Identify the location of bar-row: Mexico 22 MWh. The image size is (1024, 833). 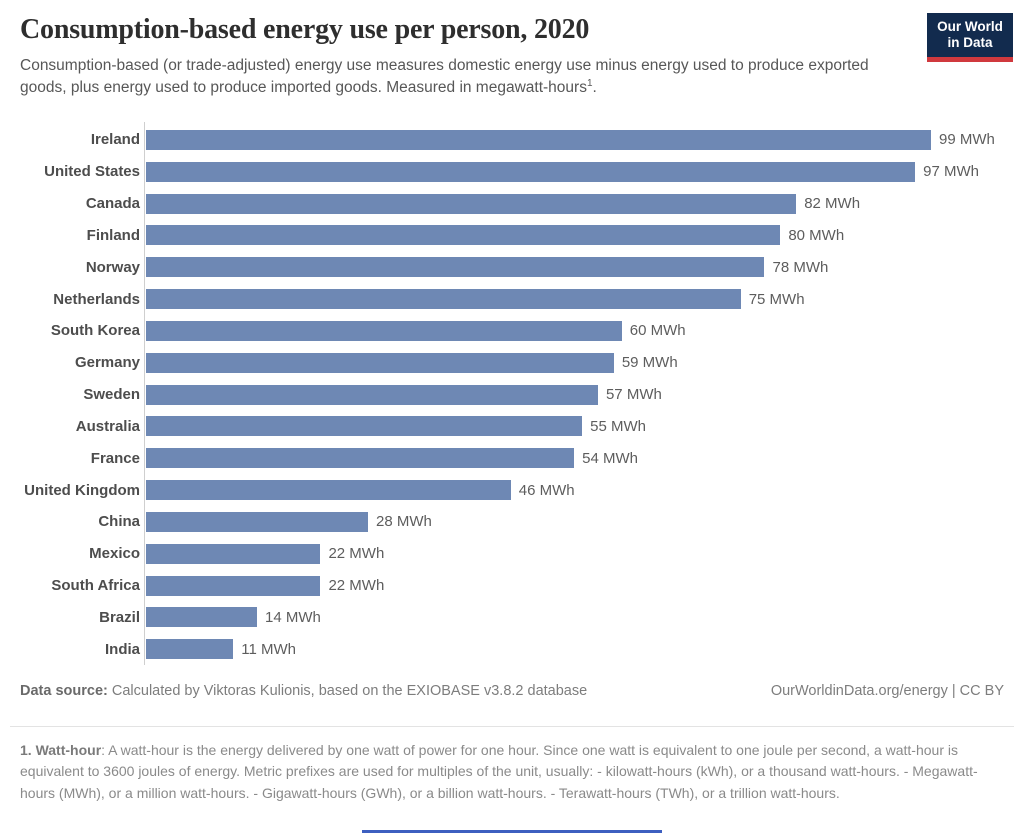
(512, 554).